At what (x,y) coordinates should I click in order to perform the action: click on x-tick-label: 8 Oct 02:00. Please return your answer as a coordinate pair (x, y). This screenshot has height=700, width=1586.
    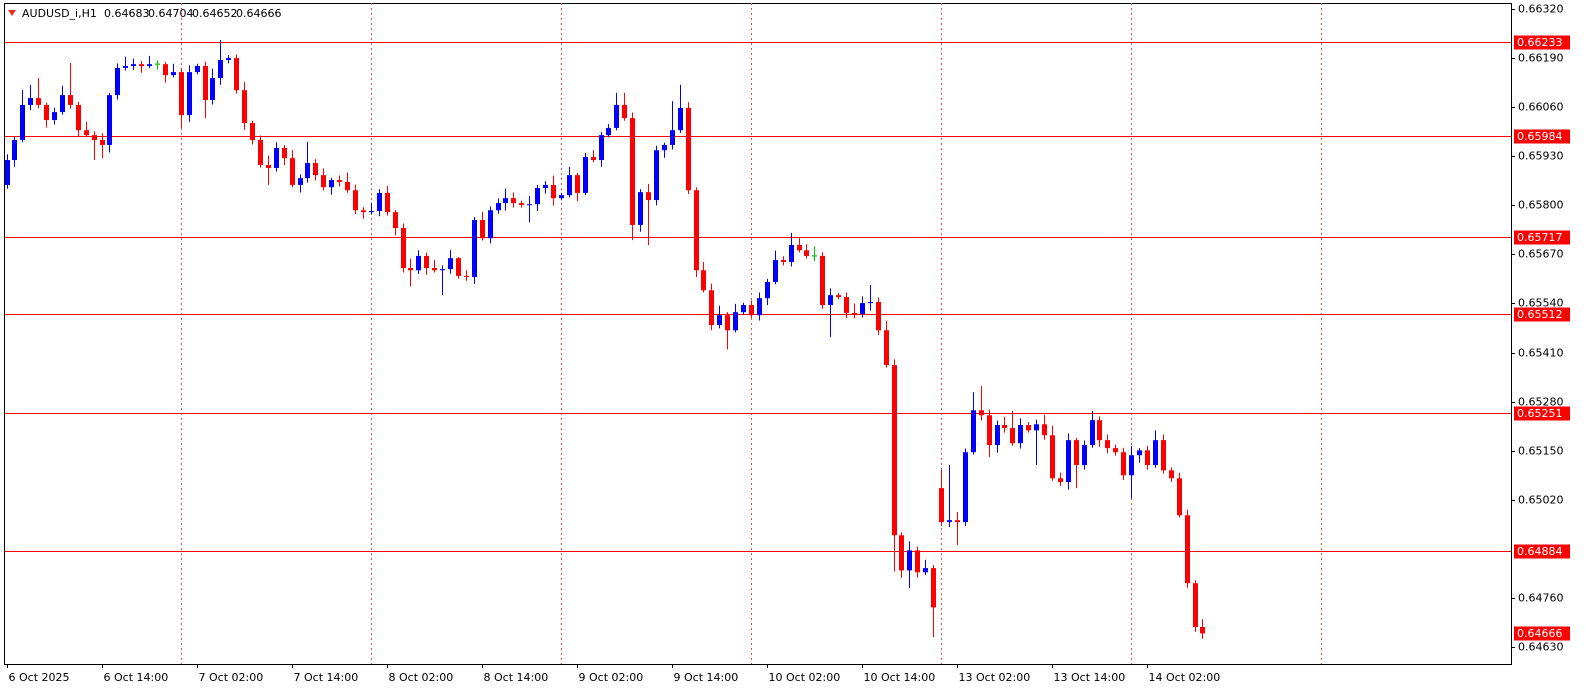
    Looking at the image, I should click on (421, 677).